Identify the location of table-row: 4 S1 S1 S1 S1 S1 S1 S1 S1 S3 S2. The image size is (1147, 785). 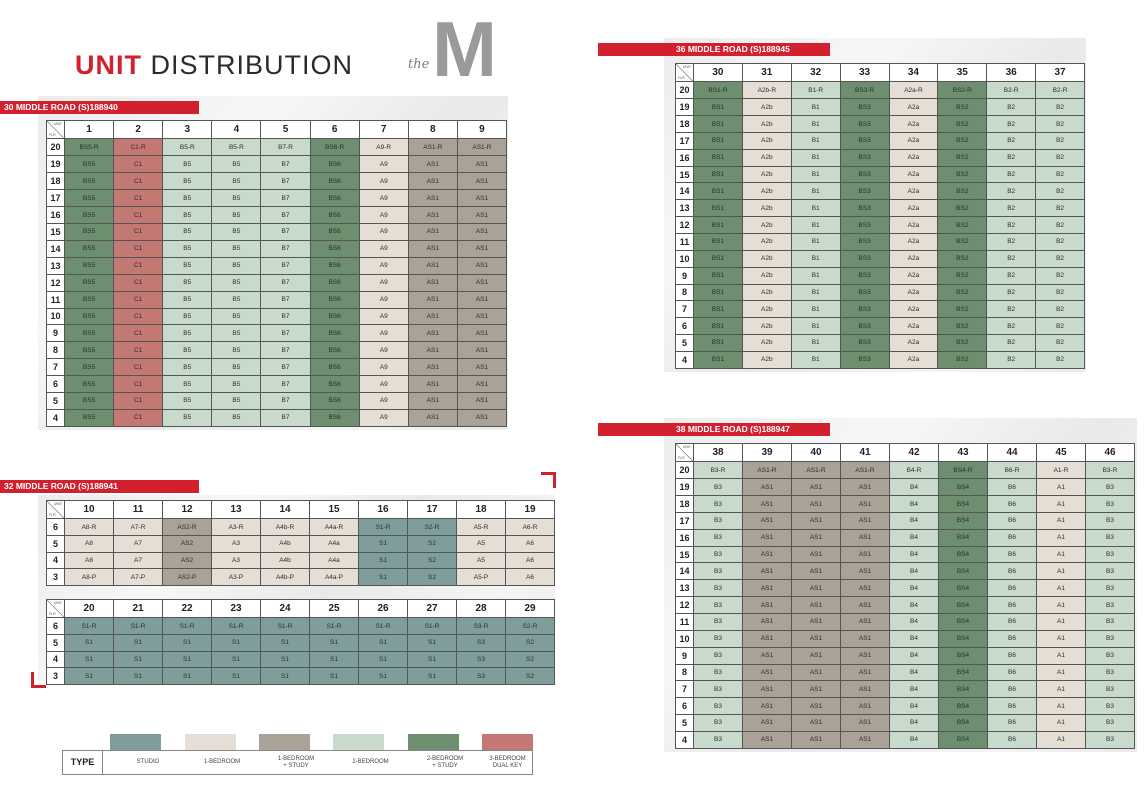
(300, 659).